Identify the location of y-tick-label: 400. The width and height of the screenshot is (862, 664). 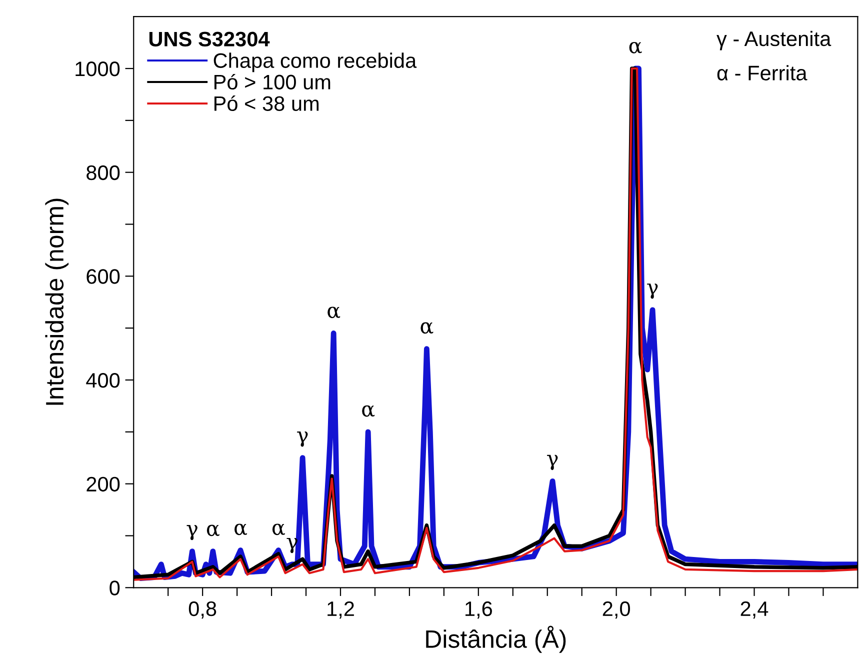
(103, 380).